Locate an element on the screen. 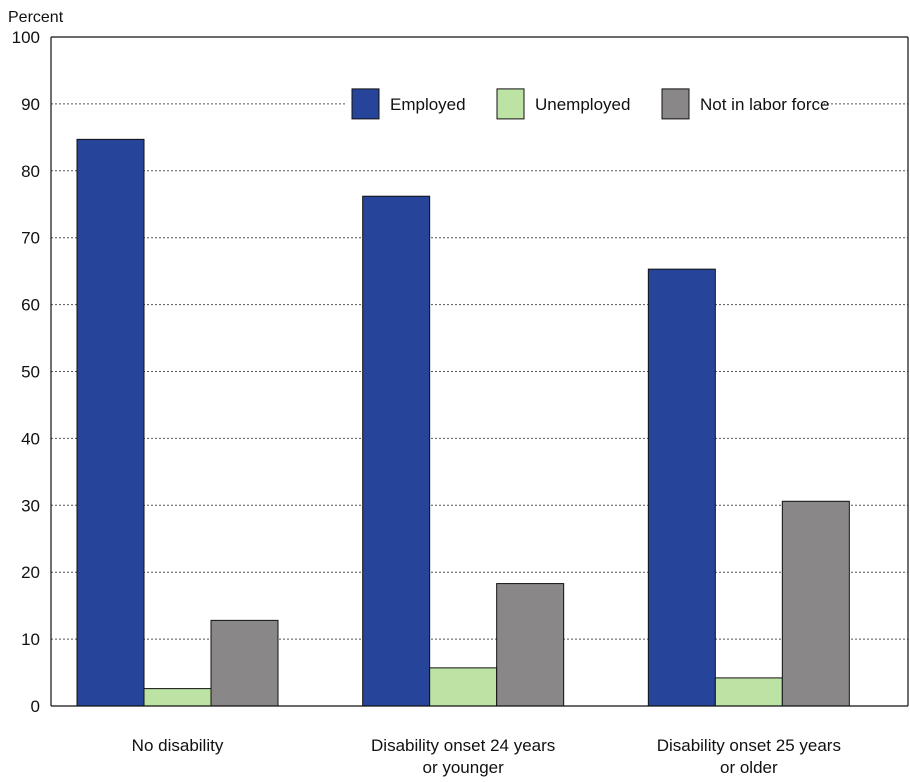 The height and width of the screenshot is (782, 910). legend-label: Unemployed is located at coordinates (582, 104).